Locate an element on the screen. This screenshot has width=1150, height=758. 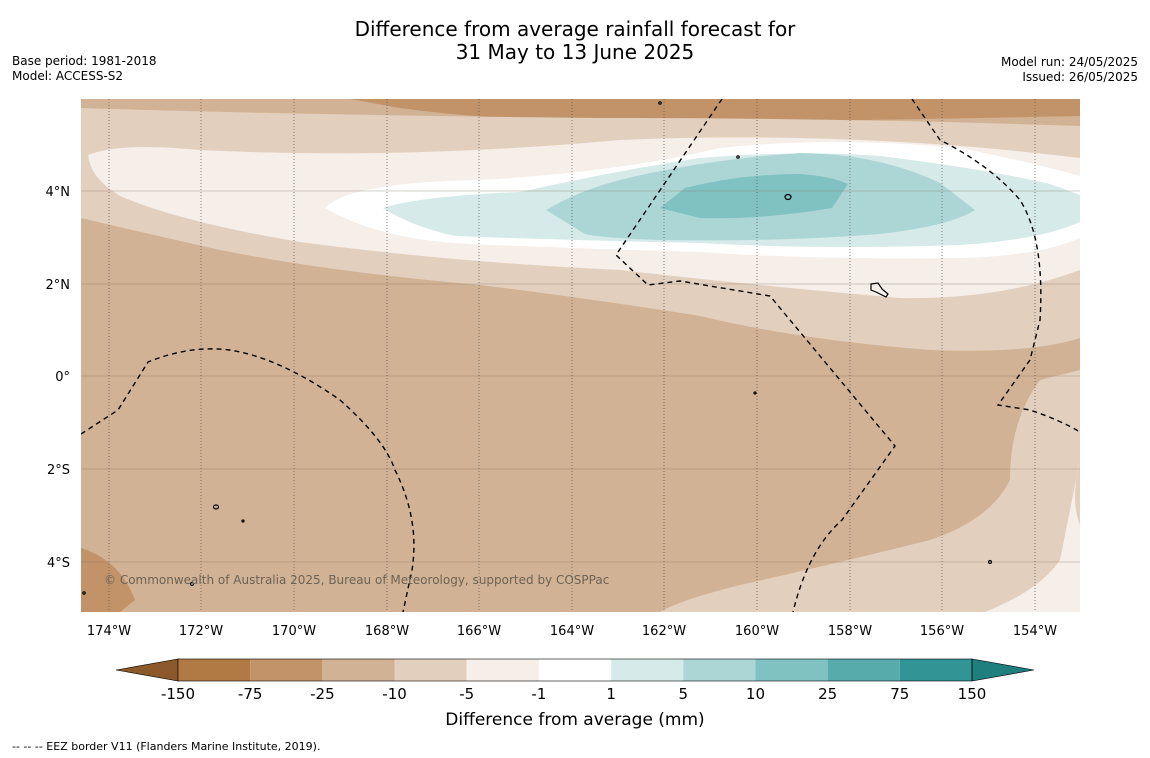
model-run: Model run: 24/05/2025 is located at coordinates (1069, 62).